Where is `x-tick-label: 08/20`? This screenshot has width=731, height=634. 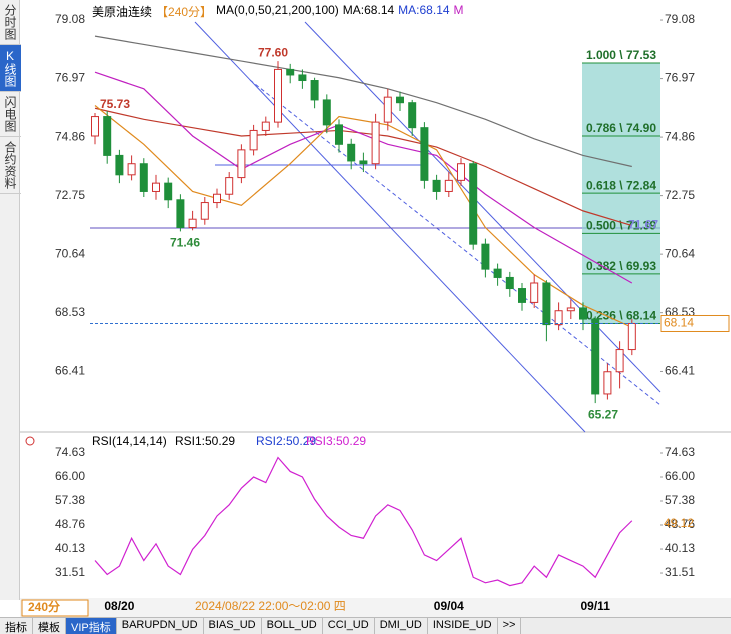
x-tick-label: 08/20 is located at coordinates (119, 606).